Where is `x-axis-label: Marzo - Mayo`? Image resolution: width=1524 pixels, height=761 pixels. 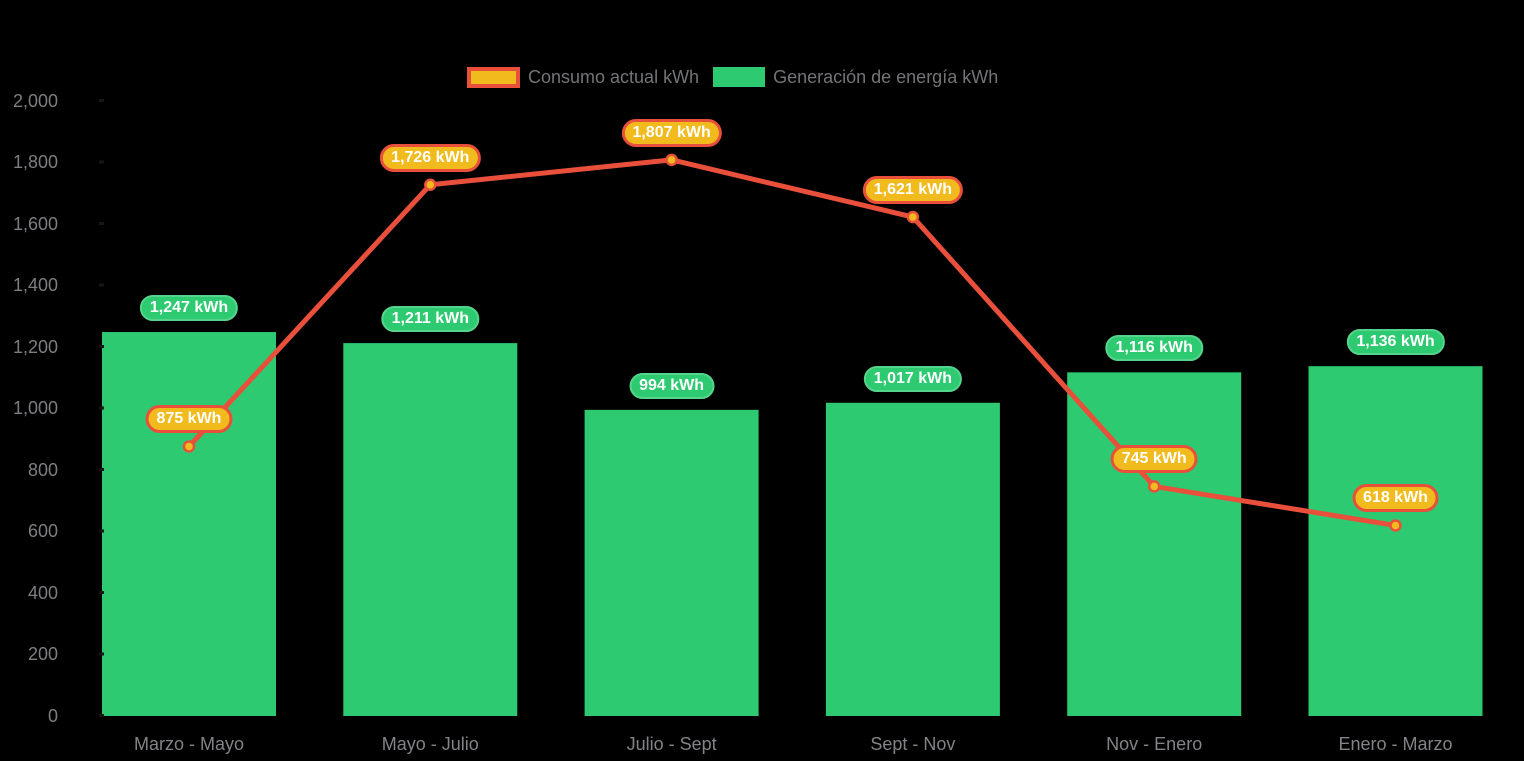
x-axis-label: Marzo - Mayo is located at coordinates (189, 744).